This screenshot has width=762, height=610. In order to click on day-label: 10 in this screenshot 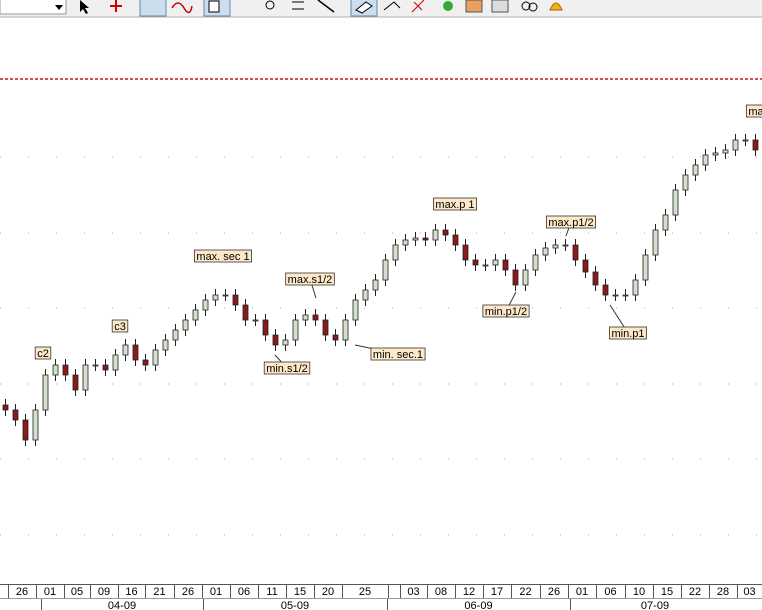, I will do `click(639, 592)`.